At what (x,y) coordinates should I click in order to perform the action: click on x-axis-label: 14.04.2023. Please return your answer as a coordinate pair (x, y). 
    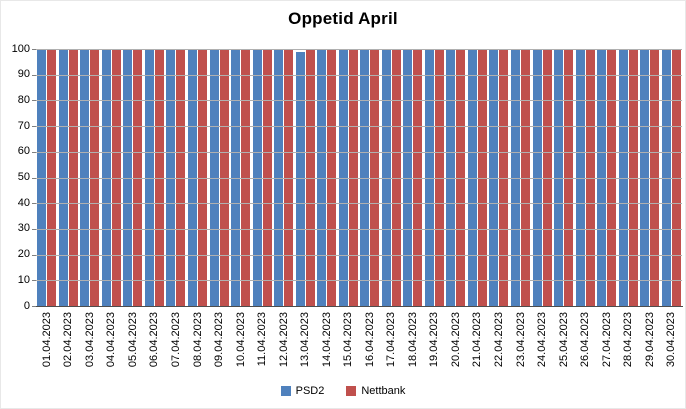
    Looking at the image, I should click on (326, 340).